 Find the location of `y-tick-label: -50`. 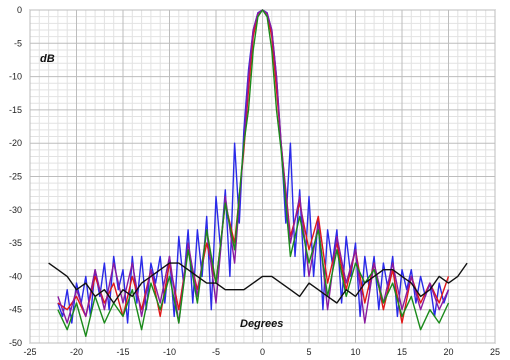

y-tick-label: -50 is located at coordinates (15, 343).